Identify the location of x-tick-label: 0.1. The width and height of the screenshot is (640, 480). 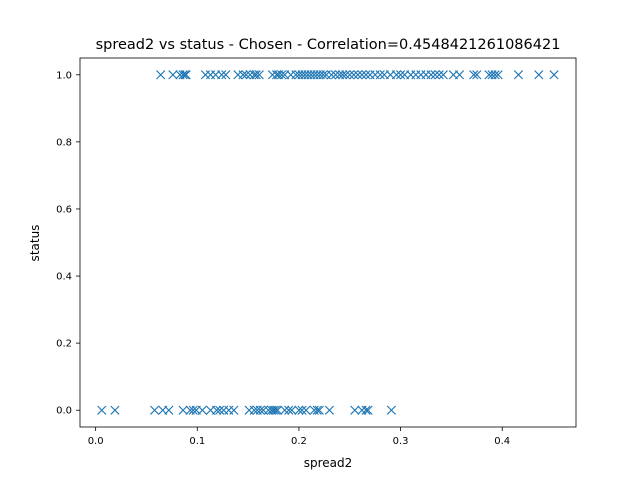
(197, 441).